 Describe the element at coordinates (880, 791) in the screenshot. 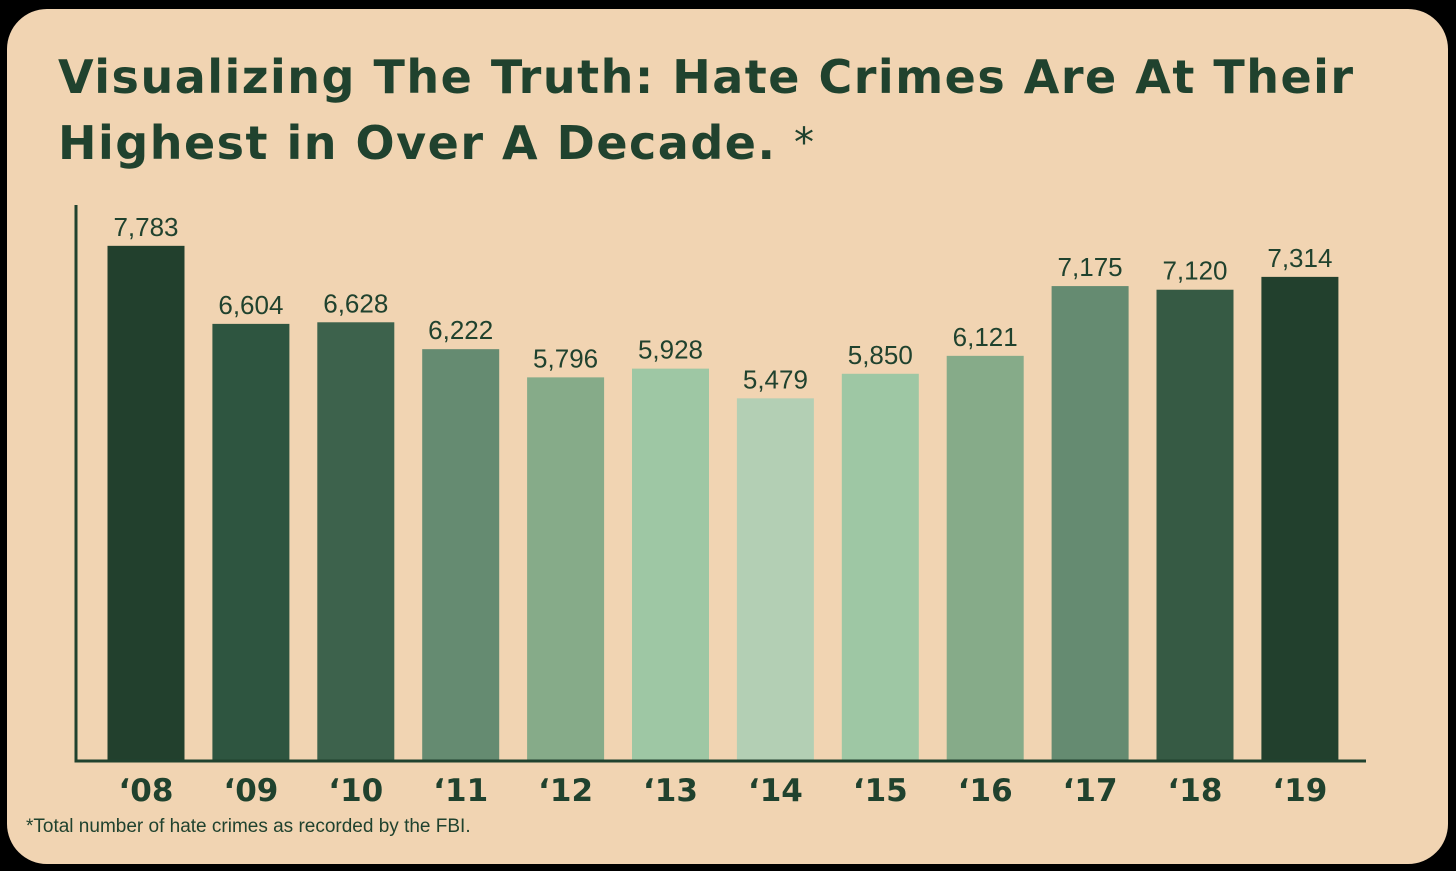

I see `x-tick-label-7: ‘15` at that location.